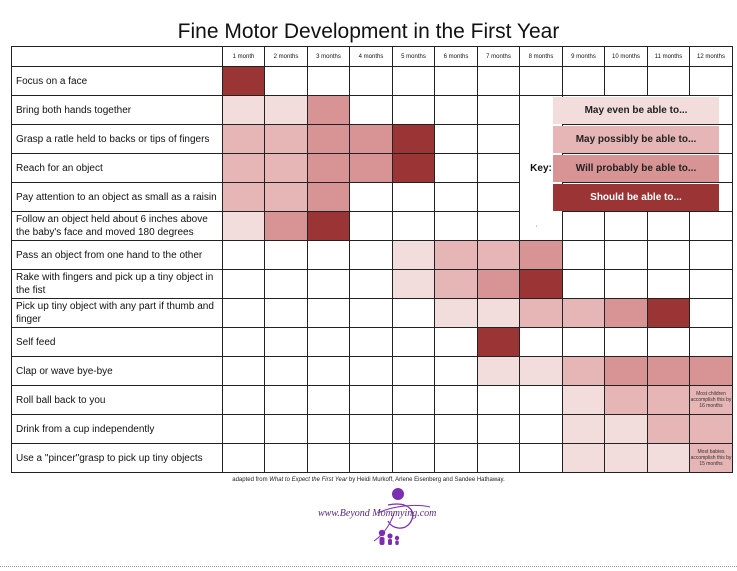 This screenshot has height=571, width=737. Describe the element at coordinates (711, 458) in the screenshot. I see `note-pincer: Most babies accomplish this by 15 months` at that location.